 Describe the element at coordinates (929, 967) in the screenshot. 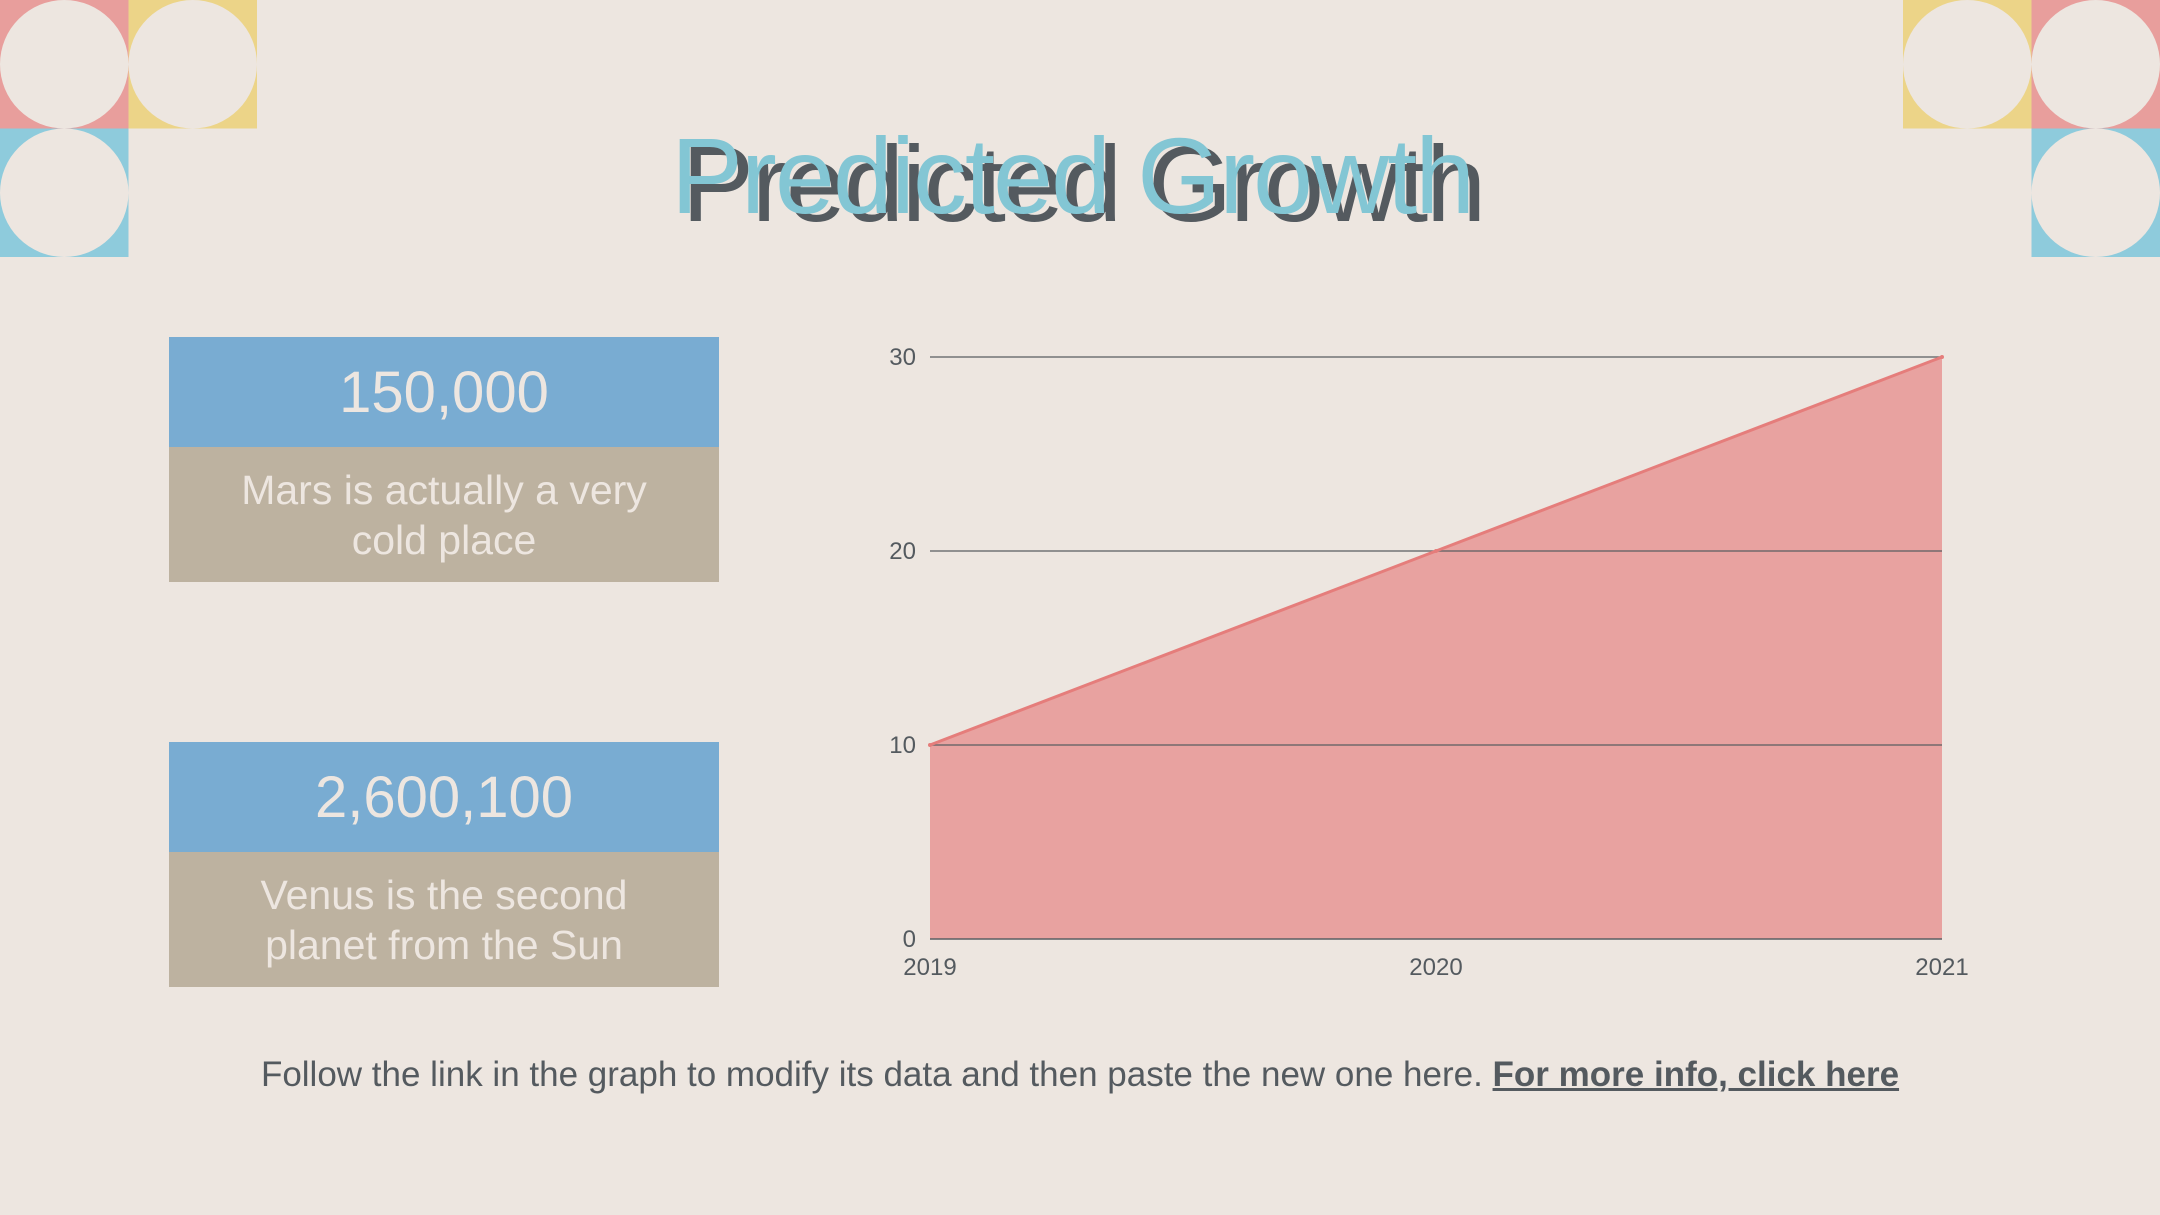

I see `x-tick-label: 2019` at that location.